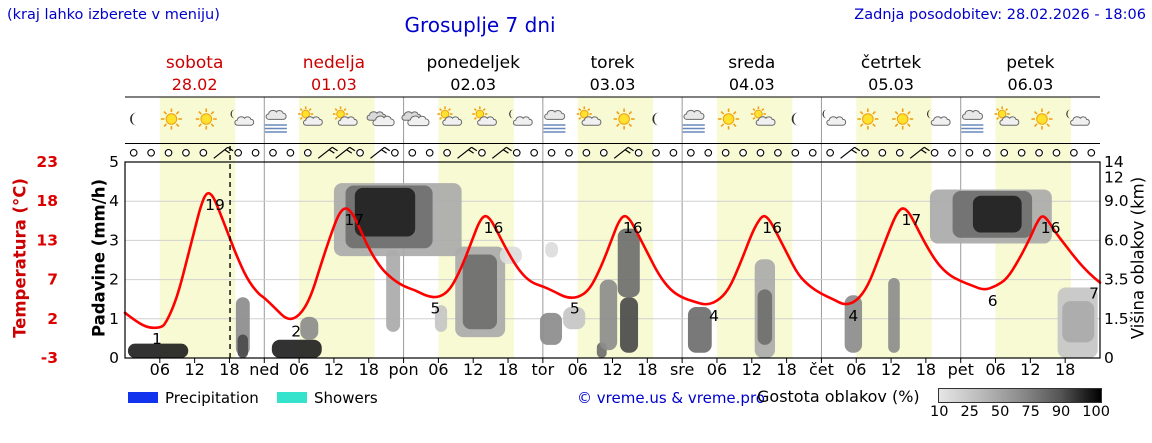 The width and height of the screenshot is (1152, 443). I want to click on credit-link: © vreme.us & vreme.pro, so click(671, 398).